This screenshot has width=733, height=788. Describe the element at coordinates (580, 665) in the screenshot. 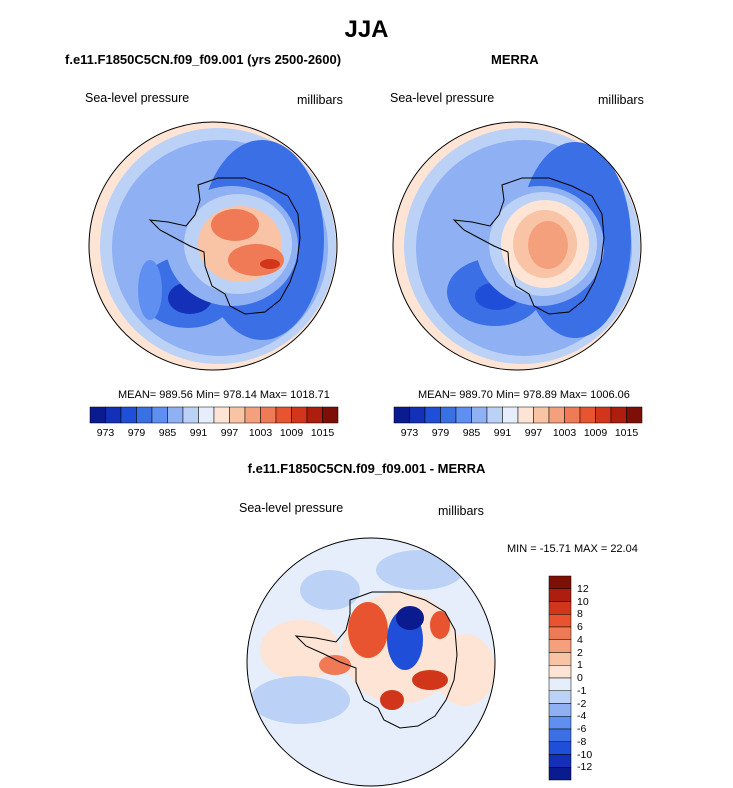

I see `colorbar-tick-label: 1` at that location.